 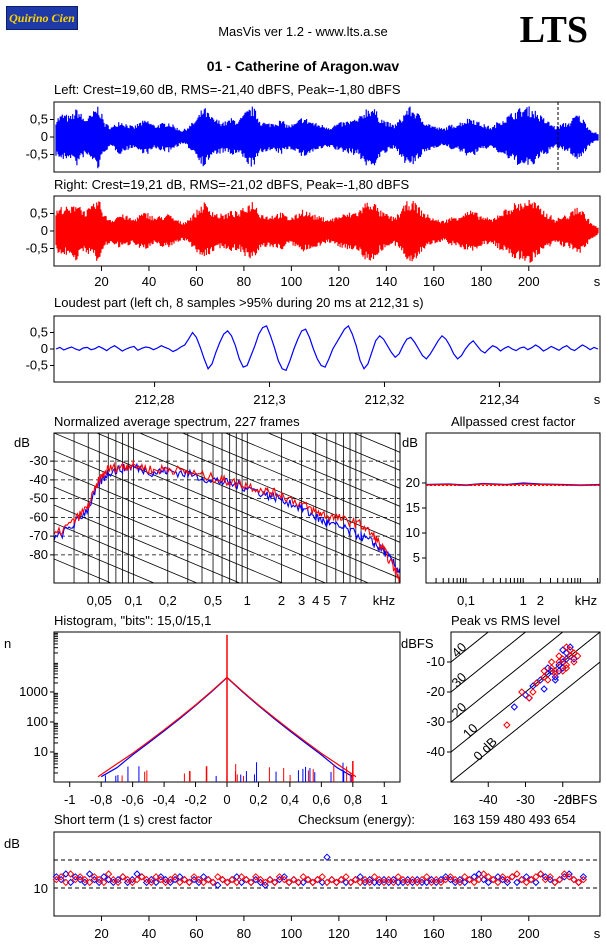 What do you see at coordinates (149, 281) in the screenshot?
I see `right-waveform-xtick-label: 40` at bounding box center [149, 281].